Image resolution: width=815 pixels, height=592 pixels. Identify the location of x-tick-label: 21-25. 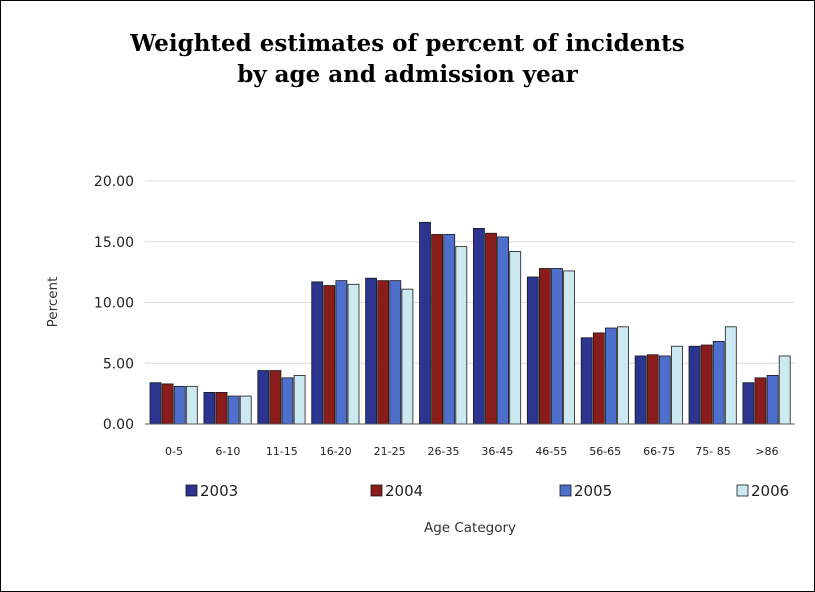
(390, 451).